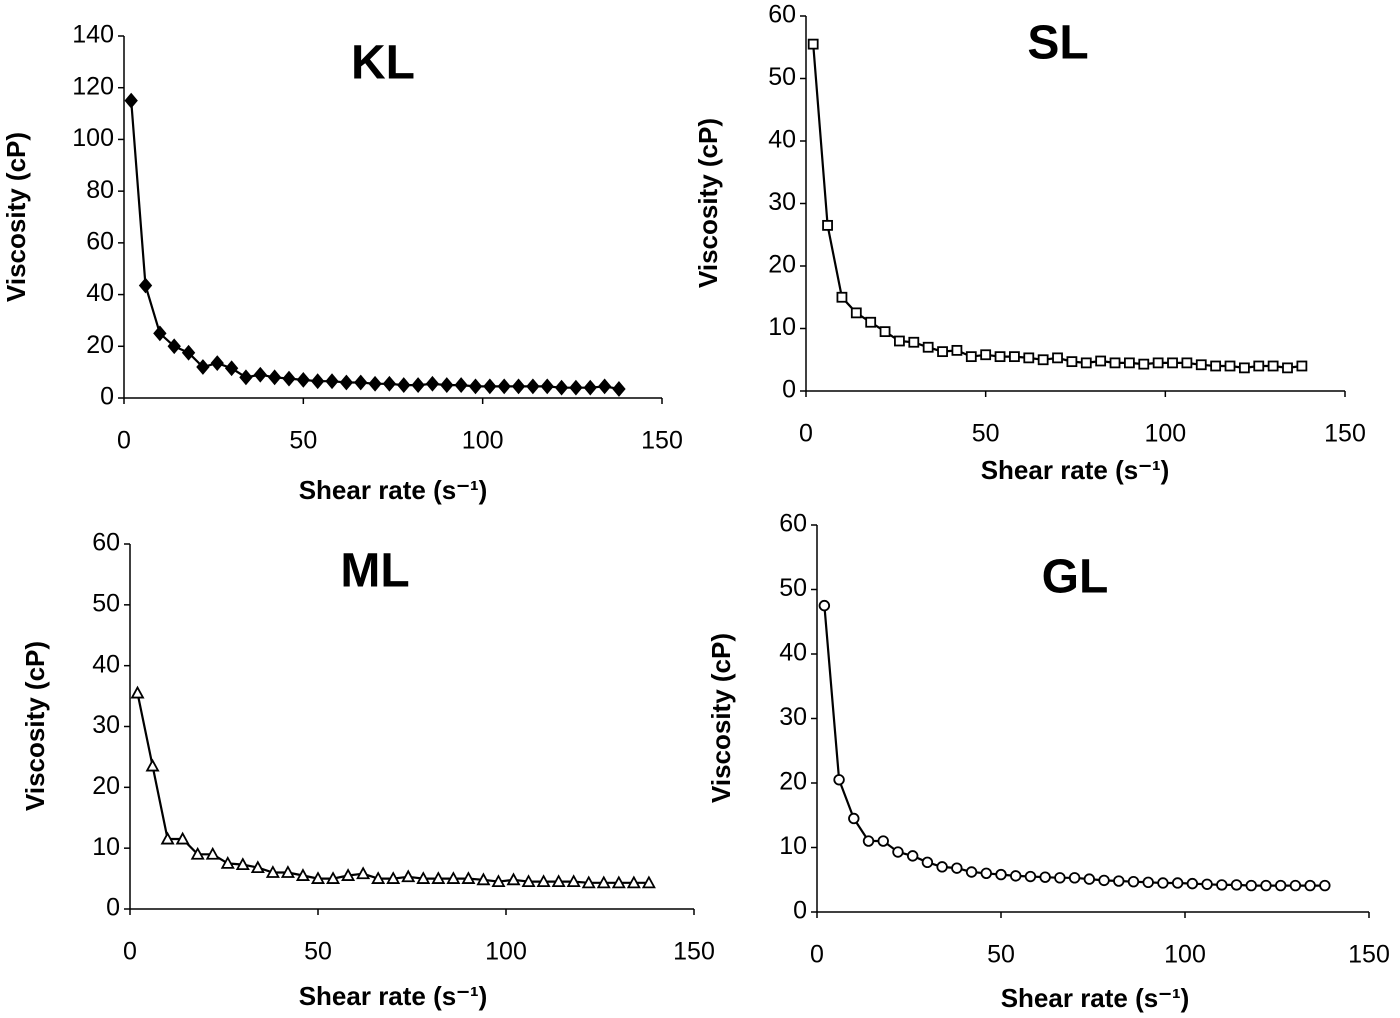  Describe the element at coordinates (800, 911) in the screenshot. I see `y-tick-label: 0` at that location.